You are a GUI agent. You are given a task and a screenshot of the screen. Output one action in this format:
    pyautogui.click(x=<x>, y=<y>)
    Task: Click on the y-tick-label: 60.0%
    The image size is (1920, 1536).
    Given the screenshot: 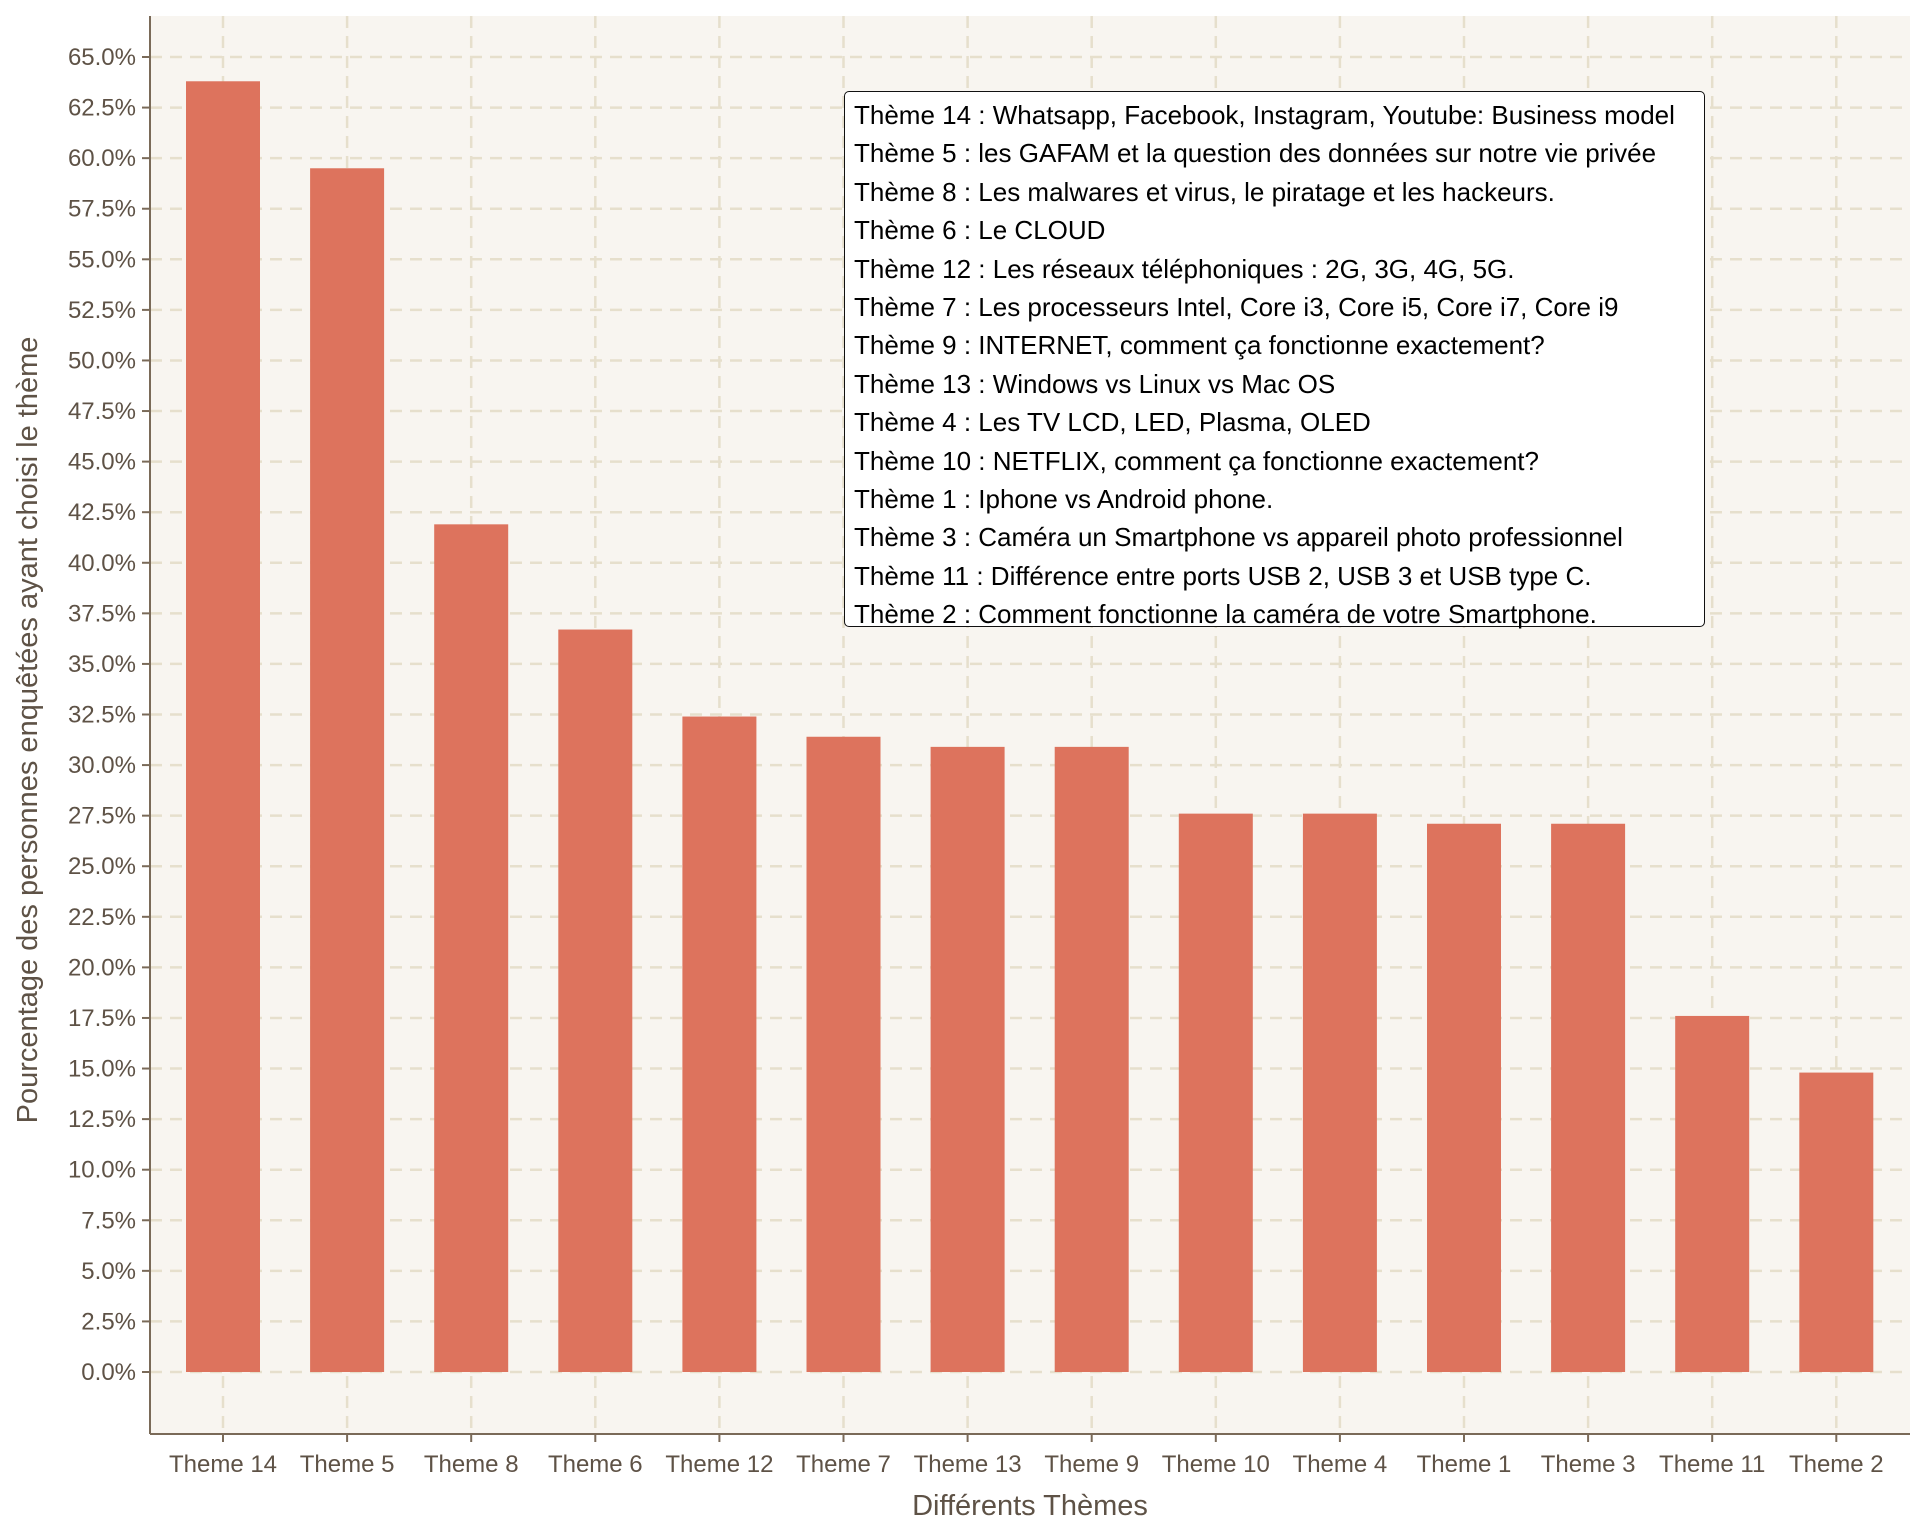 What is the action you would take?
    pyautogui.click(x=102, y=158)
    